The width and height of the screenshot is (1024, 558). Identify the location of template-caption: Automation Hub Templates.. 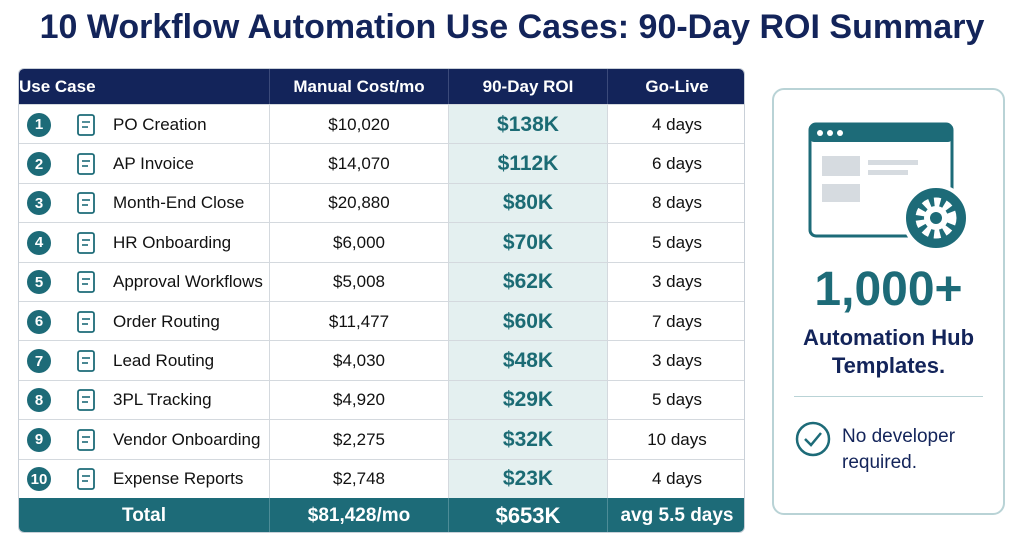
(888, 351).